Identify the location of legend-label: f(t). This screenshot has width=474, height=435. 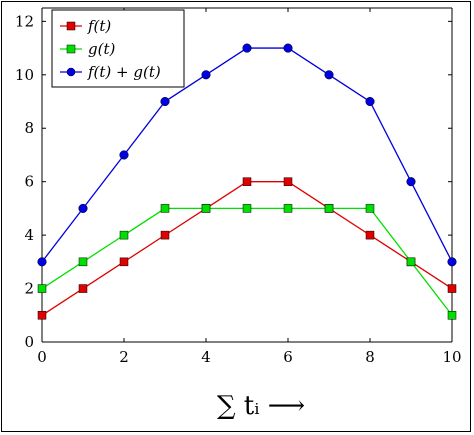
(99, 26).